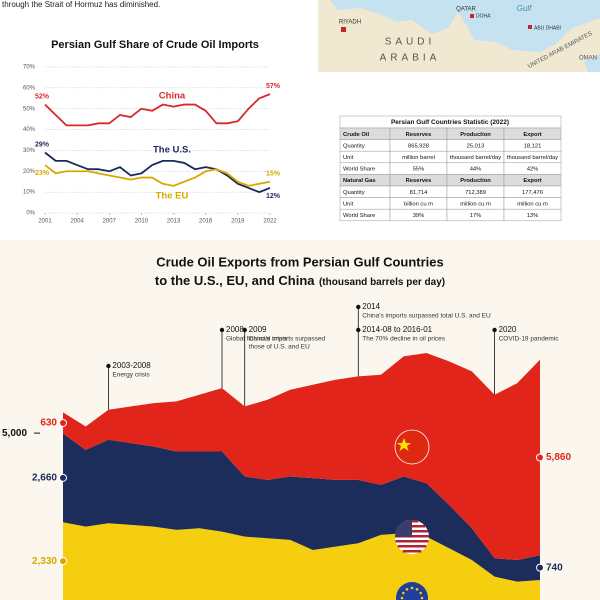 The width and height of the screenshot is (600, 600). Describe the element at coordinates (14, 433) in the screenshot. I see `y-tick-label: 5,000` at that location.